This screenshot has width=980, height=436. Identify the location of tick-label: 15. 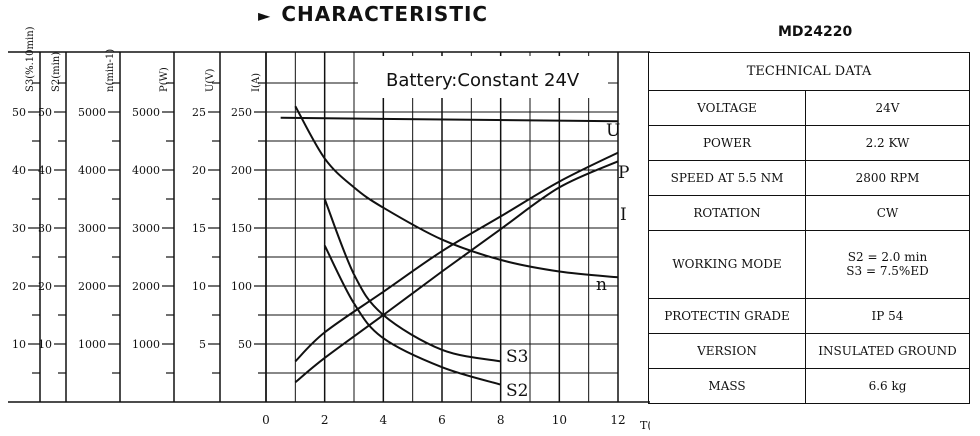
(199, 228).